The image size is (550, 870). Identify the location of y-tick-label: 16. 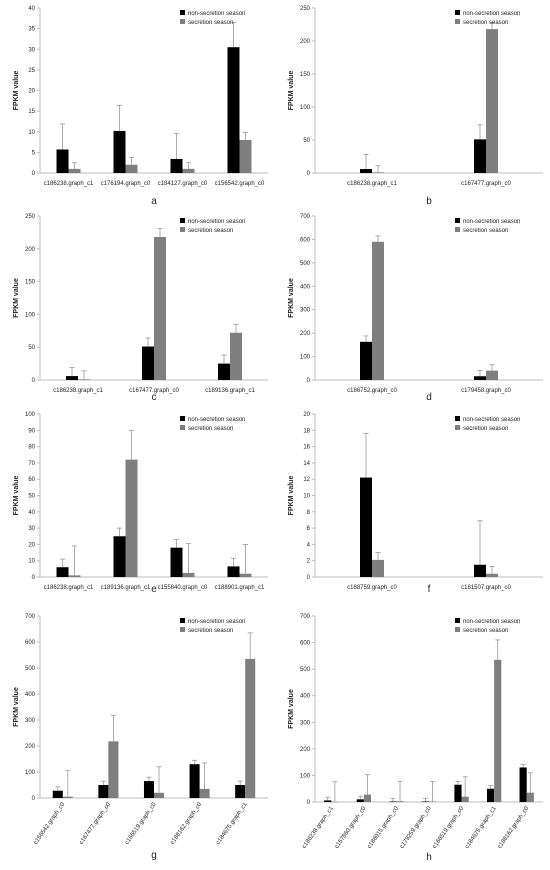
(306, 448).